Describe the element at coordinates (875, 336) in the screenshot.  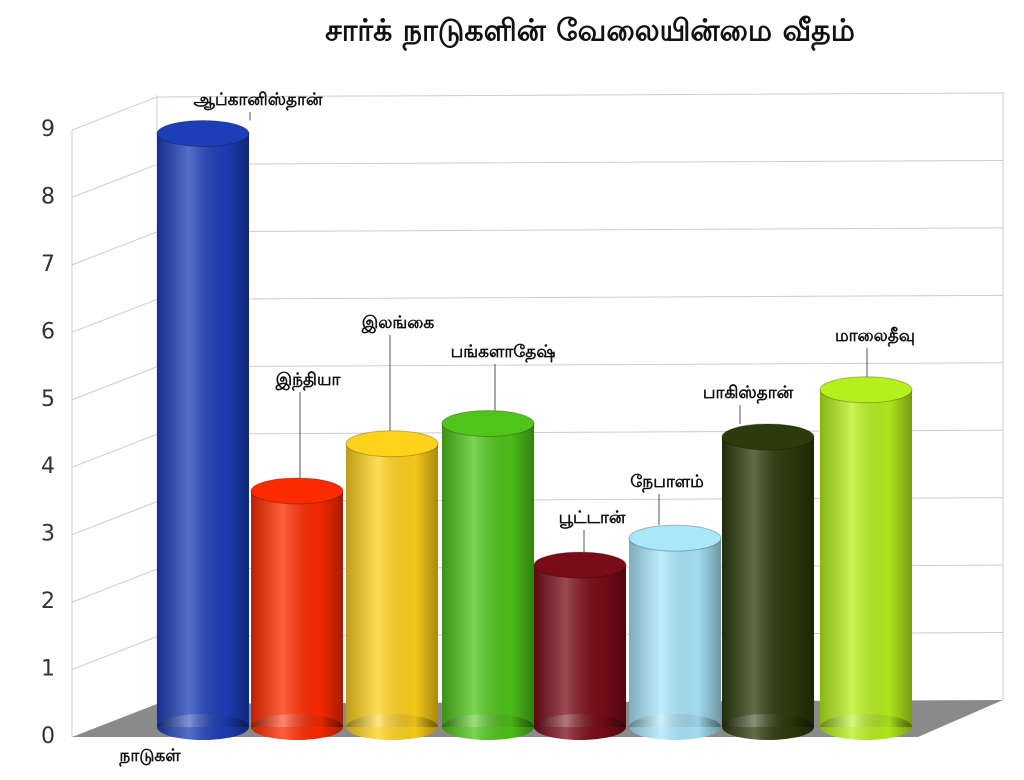
I see `category-label: மாலைதீவு` at that location.